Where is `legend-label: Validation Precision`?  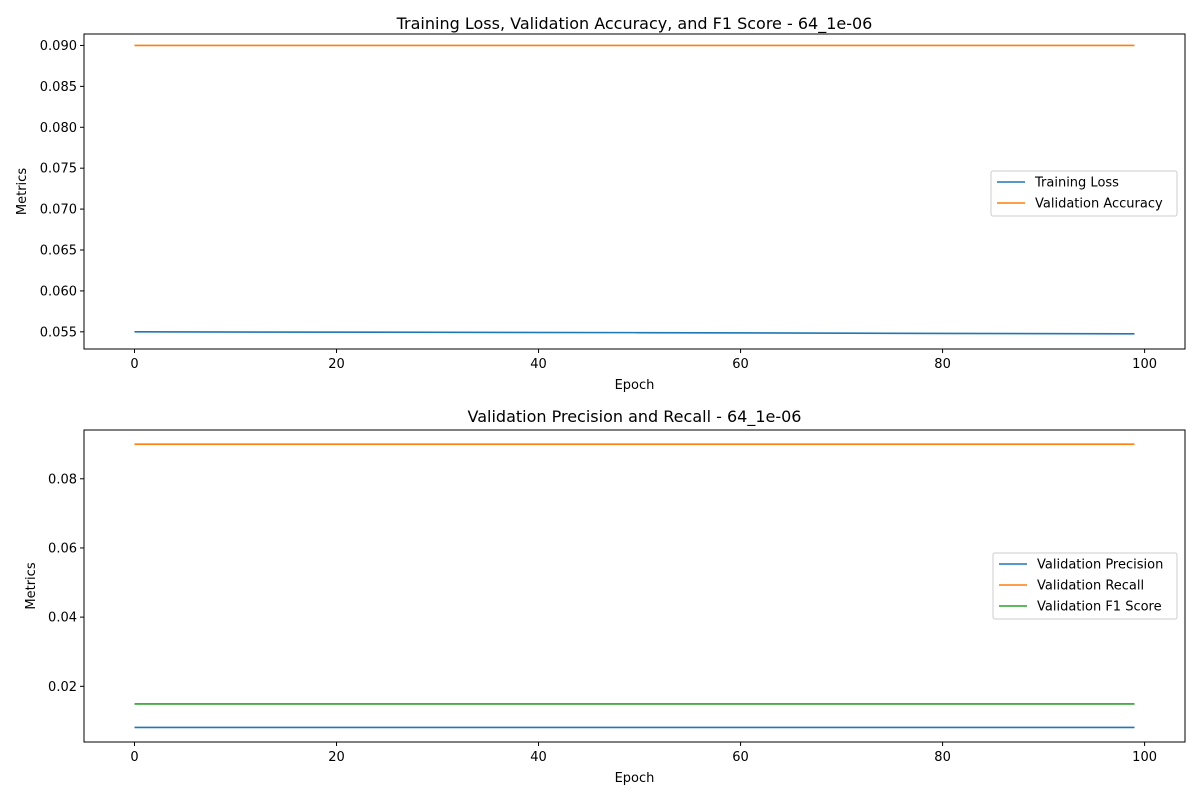 legend-label: Validation Precision is located at coordinates (1100, 565).